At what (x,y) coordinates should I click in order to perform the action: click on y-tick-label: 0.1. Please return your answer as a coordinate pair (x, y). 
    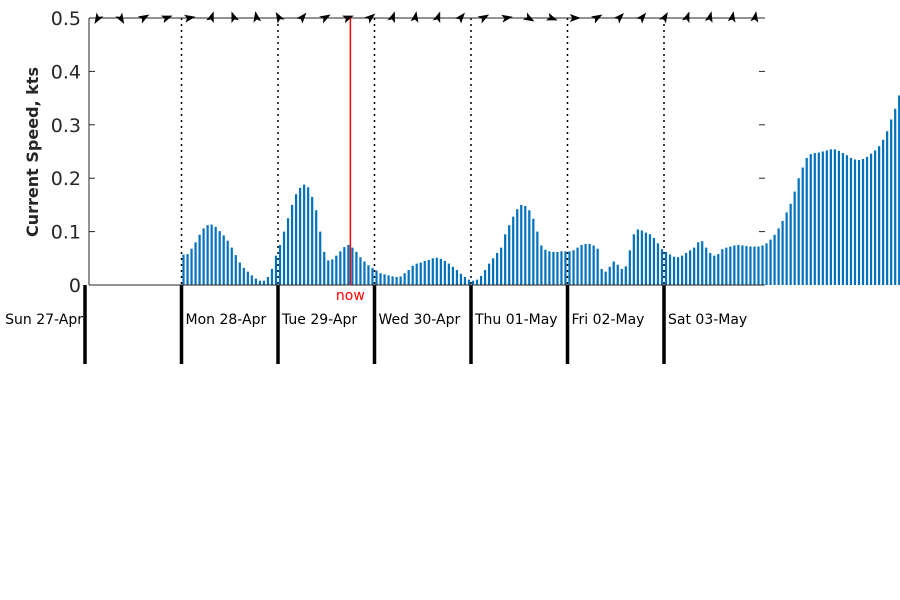
    Looking at the image, I should click on (66, 233).